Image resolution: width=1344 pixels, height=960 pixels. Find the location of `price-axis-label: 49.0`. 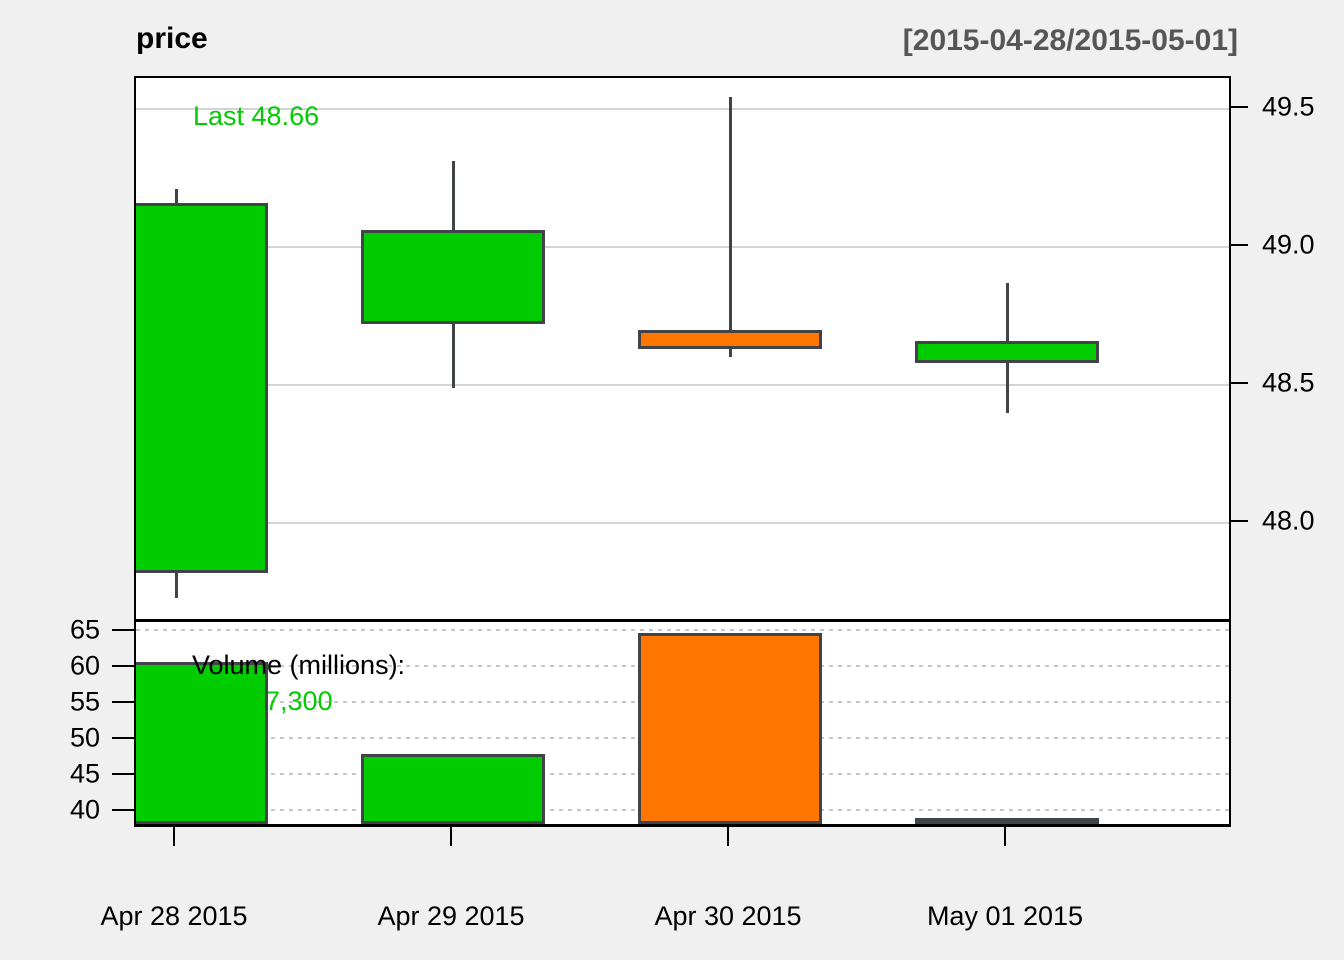

price-axis-label: 49.0 is located at coordinates (1288, 244).